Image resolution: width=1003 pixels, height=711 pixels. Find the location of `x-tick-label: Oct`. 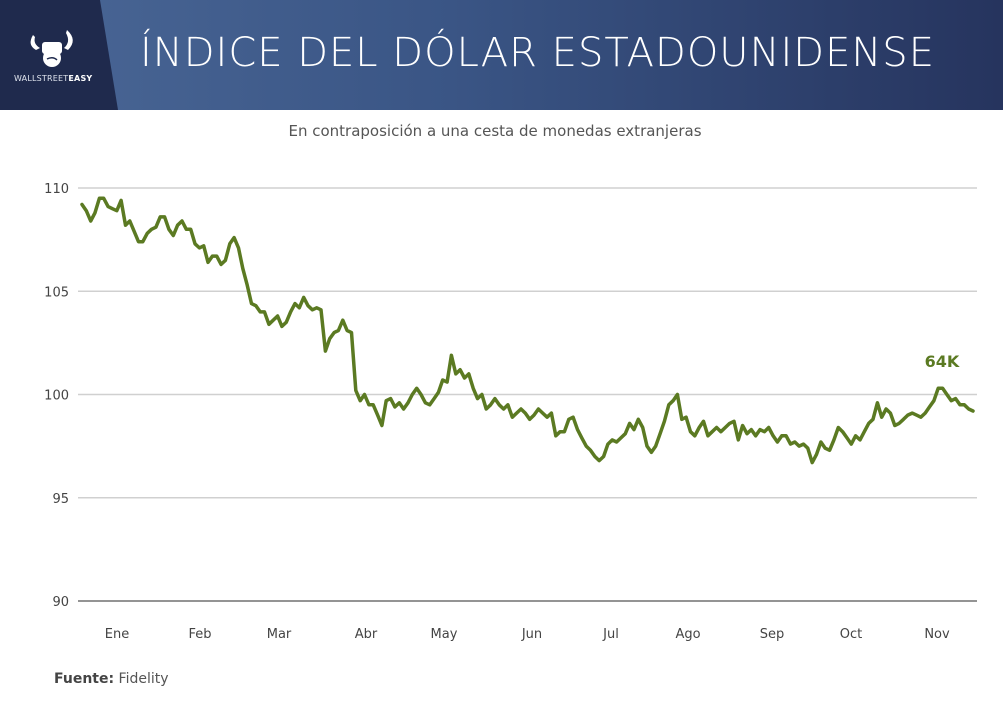

x-tick-label: Oct is located at coordinates (851, 634).